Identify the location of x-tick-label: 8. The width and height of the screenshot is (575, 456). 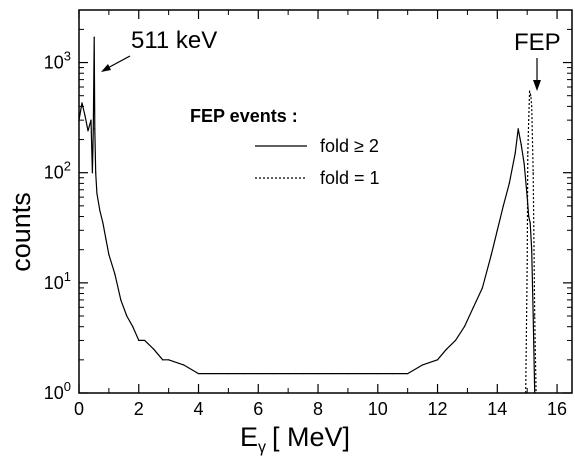
(318, 409).